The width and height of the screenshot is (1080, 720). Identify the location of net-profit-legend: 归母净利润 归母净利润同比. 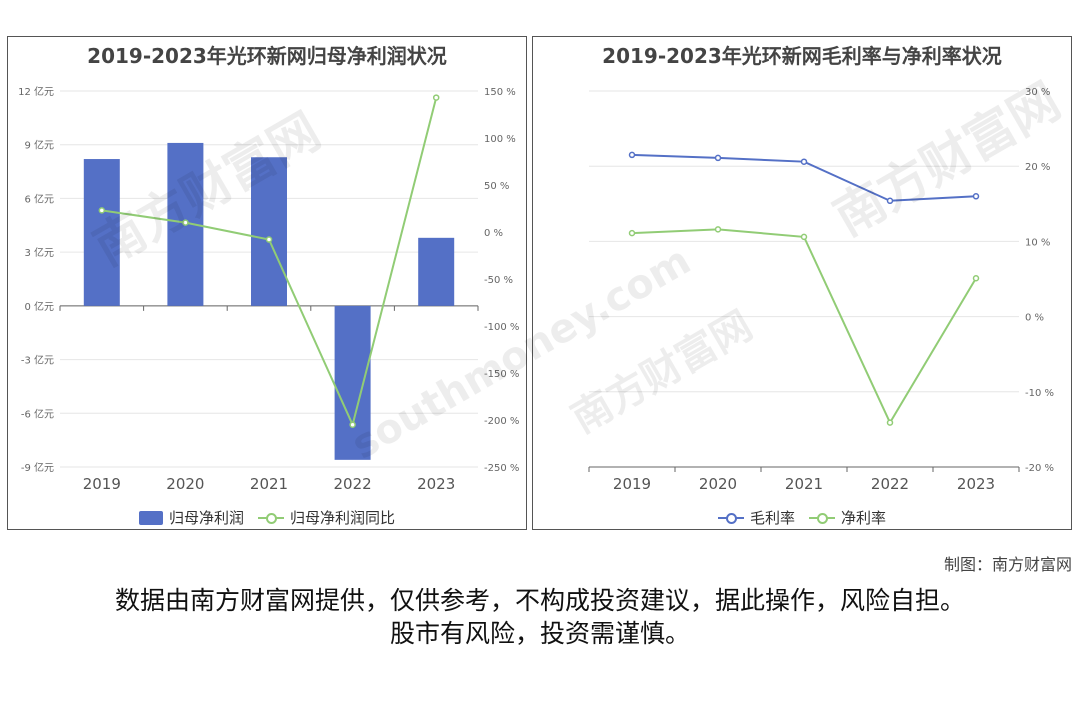
(267, 517).